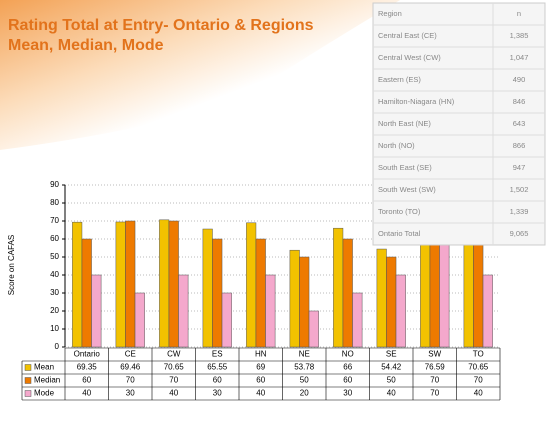 The image size is (555, 424). I want to click on data-label: 66, so click(347, 367).